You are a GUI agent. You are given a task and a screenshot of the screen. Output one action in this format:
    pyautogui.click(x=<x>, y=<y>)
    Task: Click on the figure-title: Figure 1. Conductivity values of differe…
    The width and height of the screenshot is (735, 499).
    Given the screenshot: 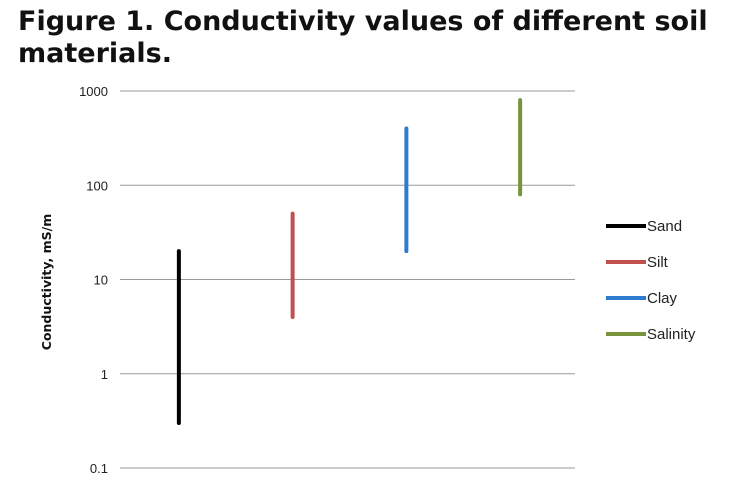 What is the action you would take?
    pyautogui.click(x=363, y=37)
    